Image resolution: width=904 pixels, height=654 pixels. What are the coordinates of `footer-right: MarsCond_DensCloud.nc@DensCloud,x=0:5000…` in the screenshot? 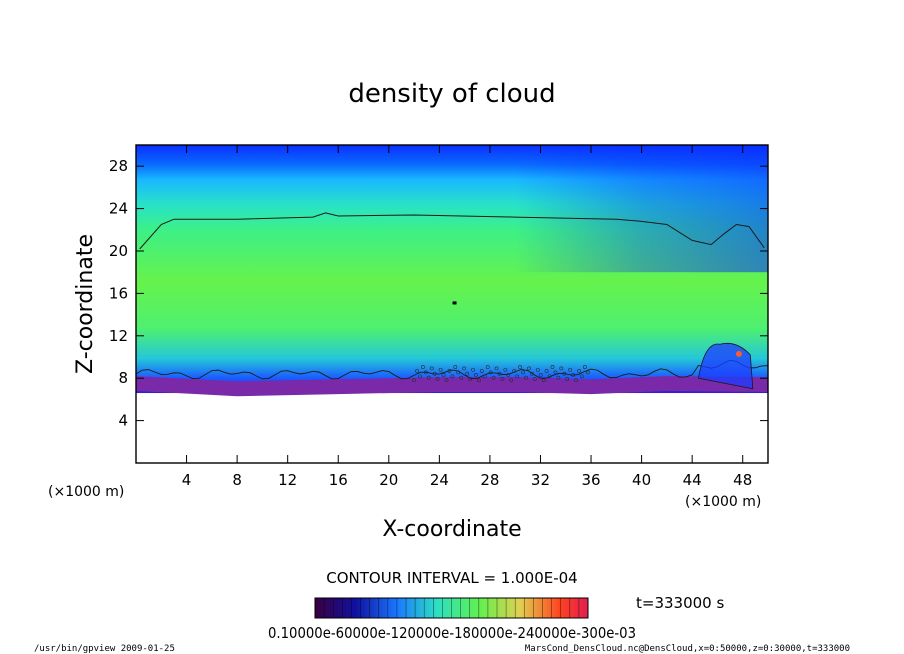 It's located at (687, 649).